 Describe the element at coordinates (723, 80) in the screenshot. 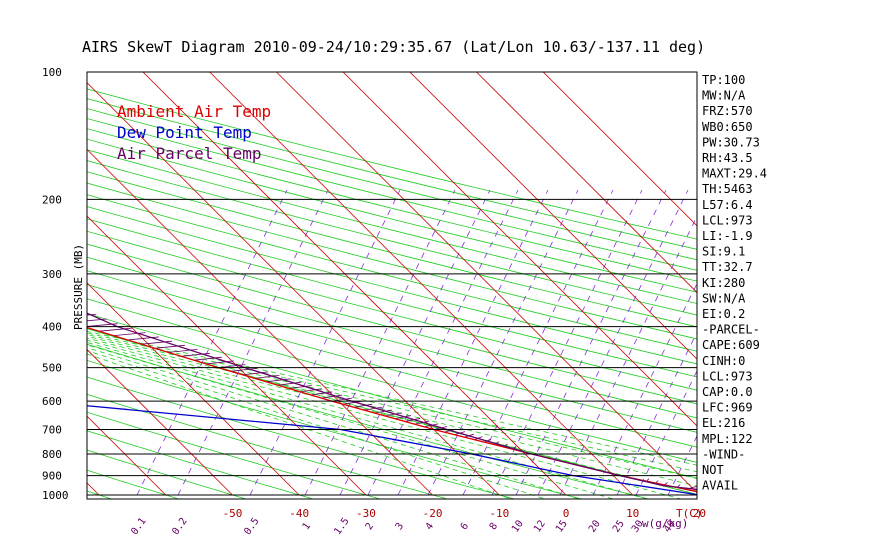

I see `index-value: TP:100` at that location.